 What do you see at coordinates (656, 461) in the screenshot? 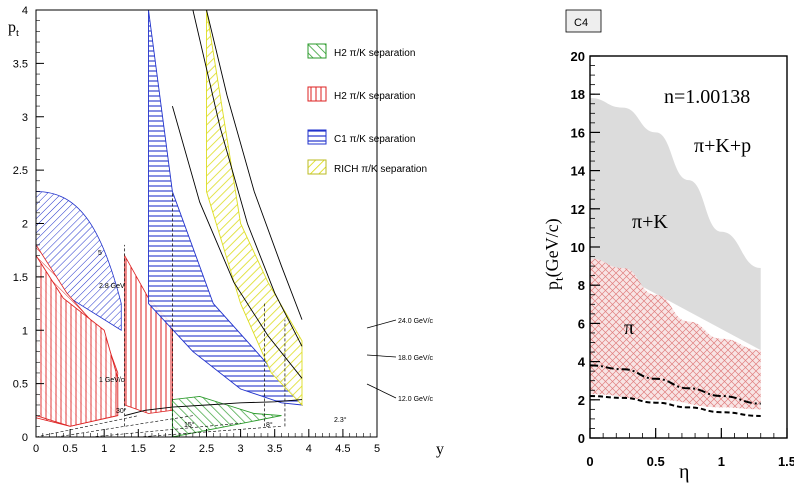
I see `right-x-tick-label: 0.5` at bounding box center [656, 461].